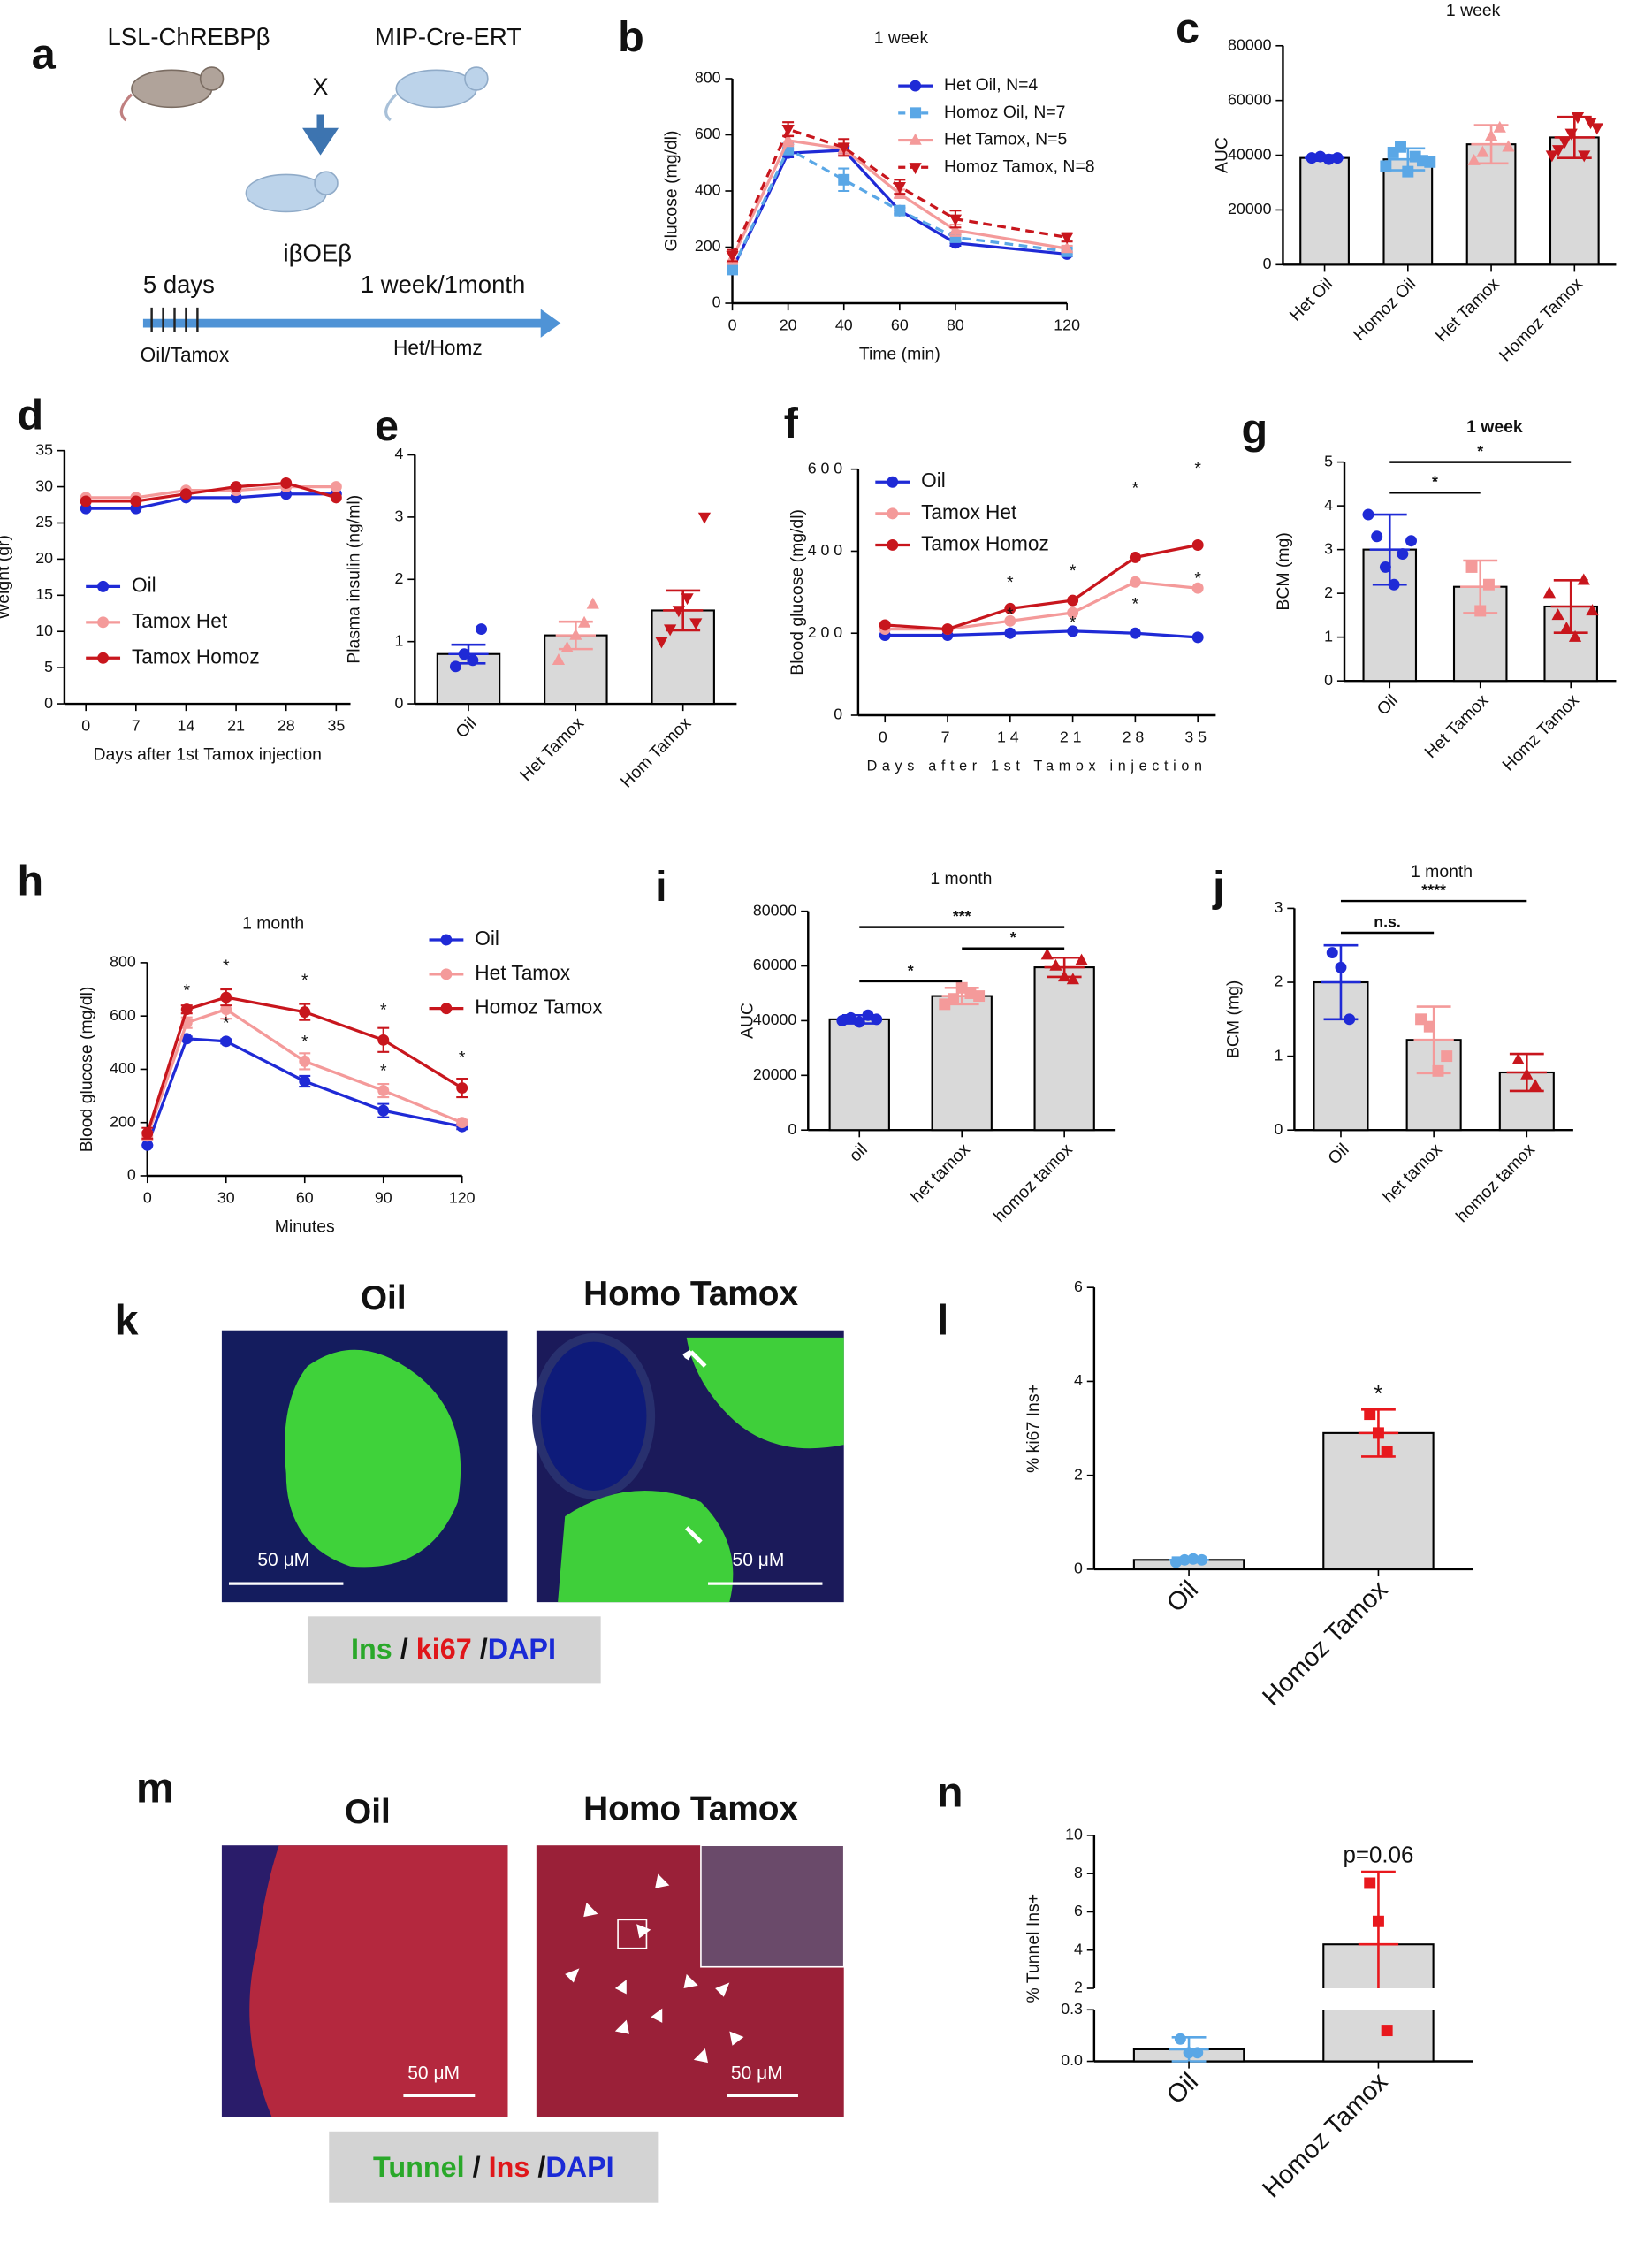 Image resolution: width=1652 pixels, height=2243 pixels. What do you see at coordinates (1182, 2089) in the screenshot?
I see `x-tick-label: Oil` at bounding box center [1182, 2089].